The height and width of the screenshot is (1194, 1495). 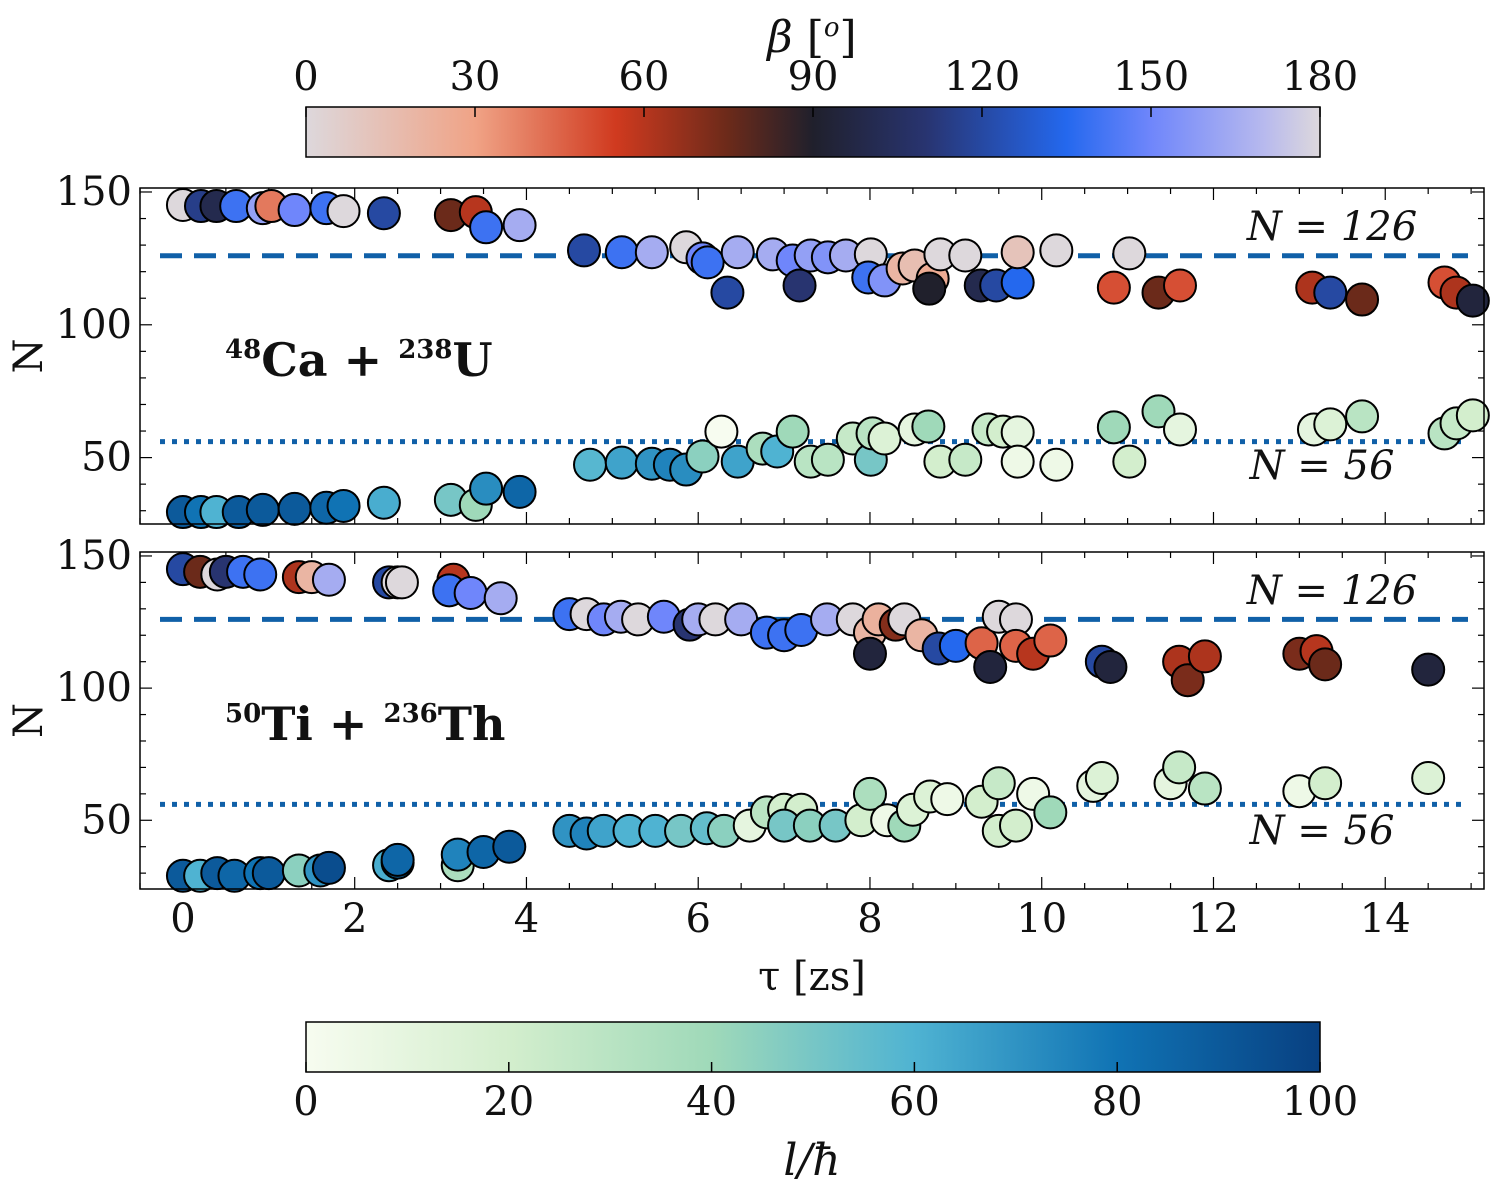 What do you see at coordinates (644, 77) in the screenshot?
I see `top-colorbar-tick-label: 60` at bounding box center [644, 77].